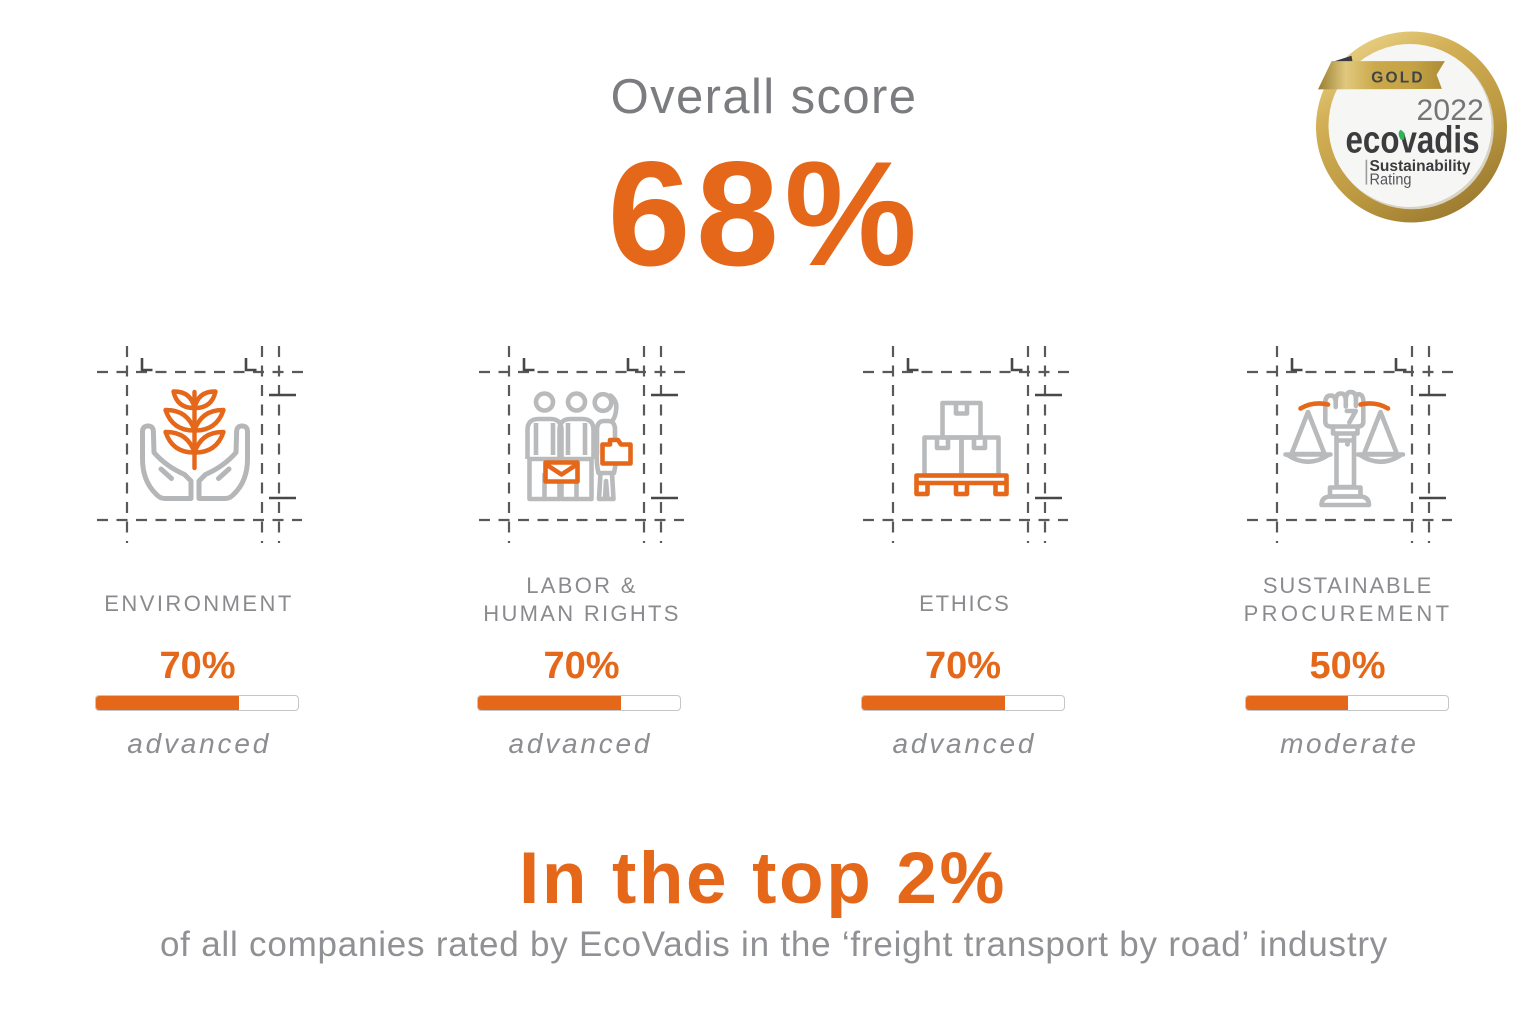 This screenshot has width=1536, height=1026. Describe the element at coordinates (1420, 166) in the screenshot. I see `svg-text: Sustainability` at that location.